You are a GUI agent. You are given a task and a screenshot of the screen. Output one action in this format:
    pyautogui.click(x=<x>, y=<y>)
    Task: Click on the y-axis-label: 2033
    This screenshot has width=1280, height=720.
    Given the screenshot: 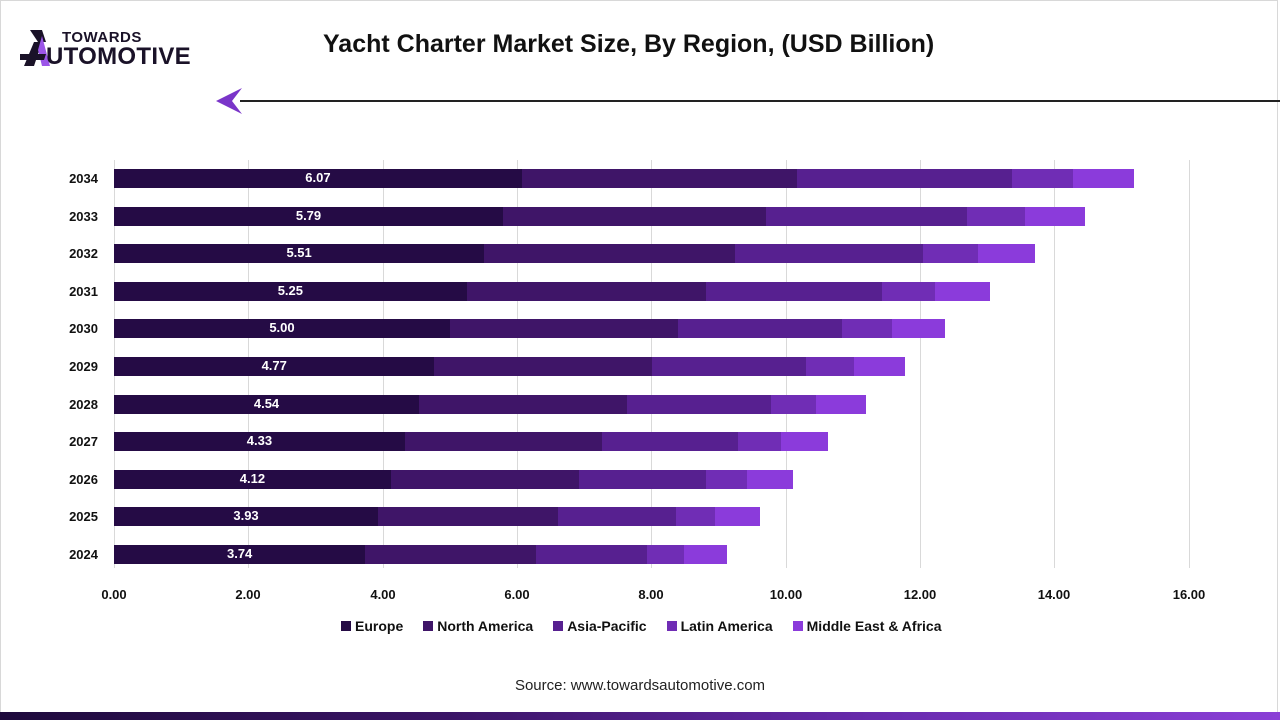 What is the action you would take?
    pyautogui.click(x=83, y=216)
    